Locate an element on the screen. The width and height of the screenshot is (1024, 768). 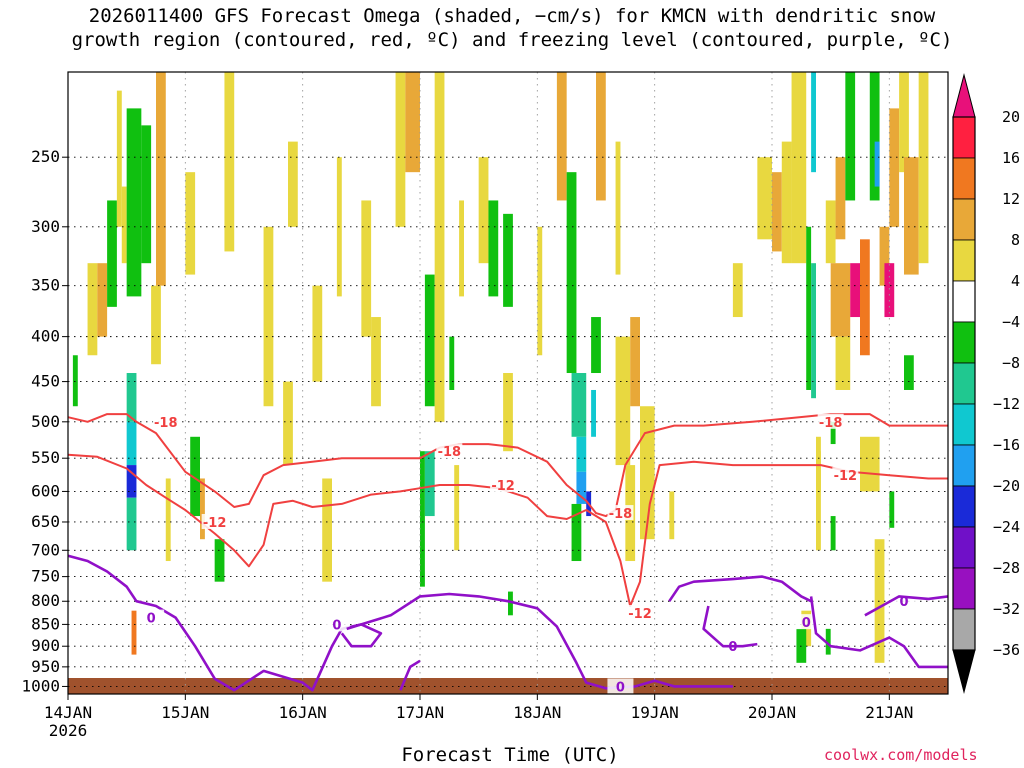
colorbar-label: −12 is located at coordinates (1006, 404).